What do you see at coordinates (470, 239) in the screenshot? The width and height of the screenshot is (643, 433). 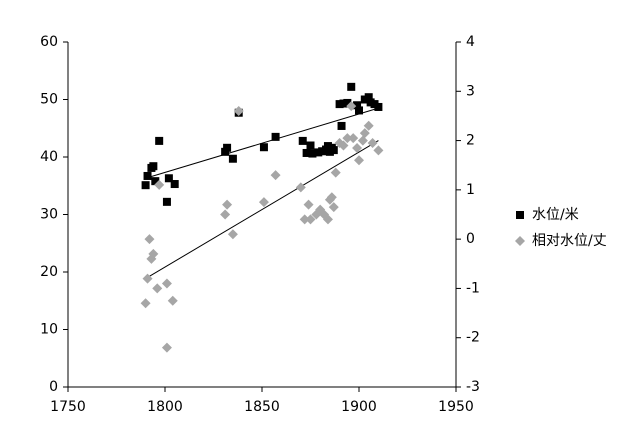 I see `y2-tick-label: 0` at bounding box center [470, 239].